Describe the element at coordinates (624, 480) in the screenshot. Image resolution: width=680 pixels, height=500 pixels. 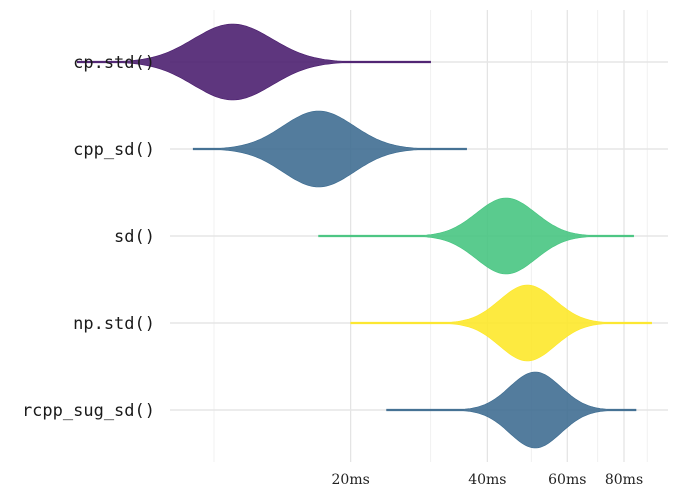
I see `x-tick-label-3: 80ms` at that location.